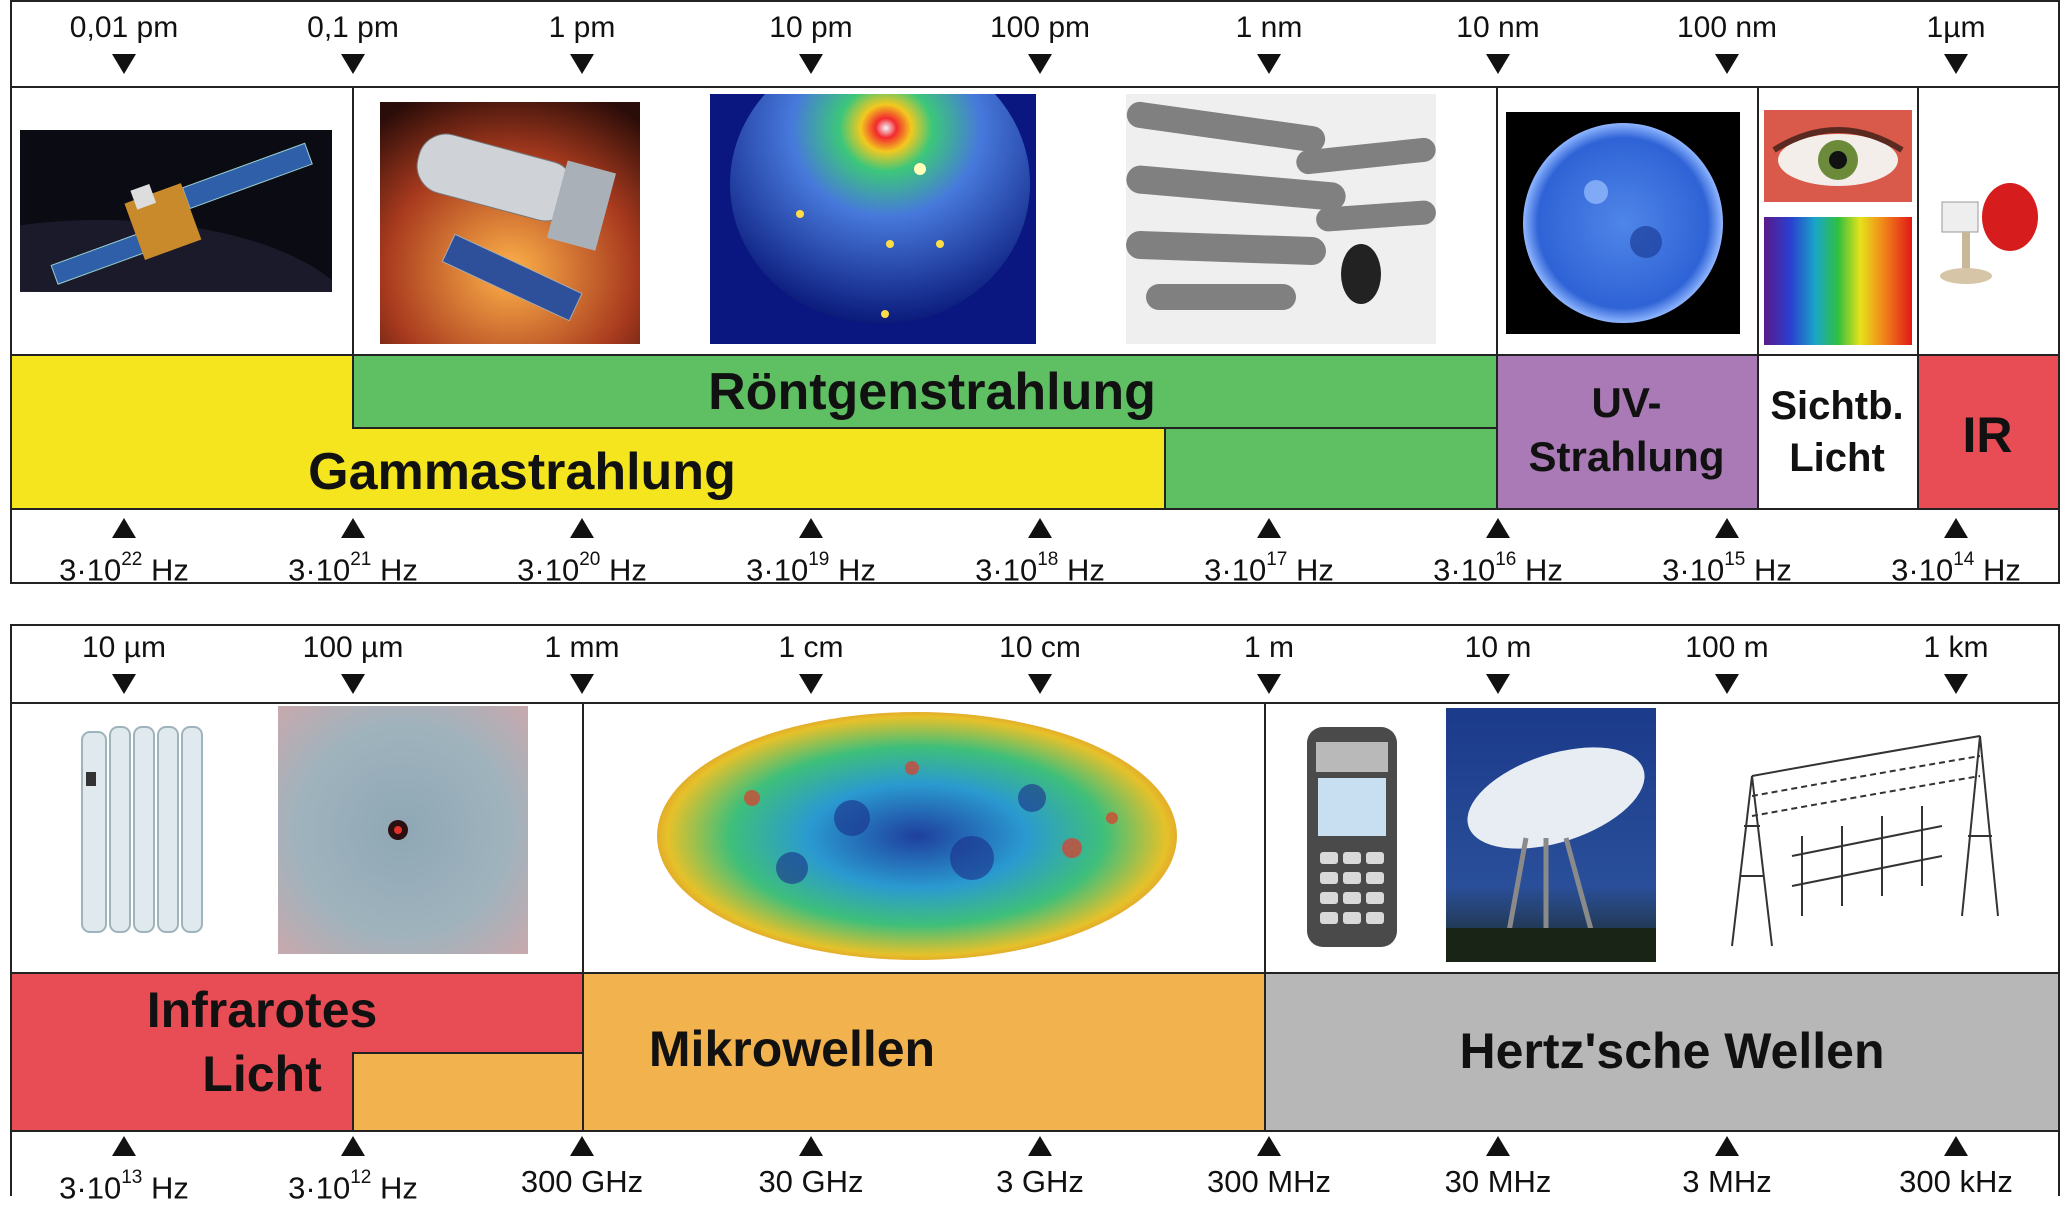  I want to click on radiator-image, so click(137, 832).